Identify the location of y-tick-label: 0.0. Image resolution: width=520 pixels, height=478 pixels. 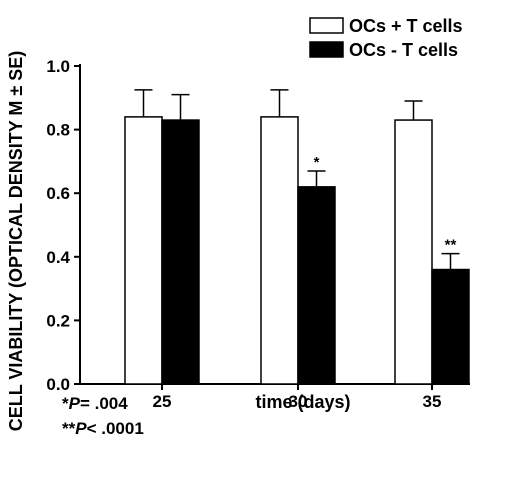
(58, 384).